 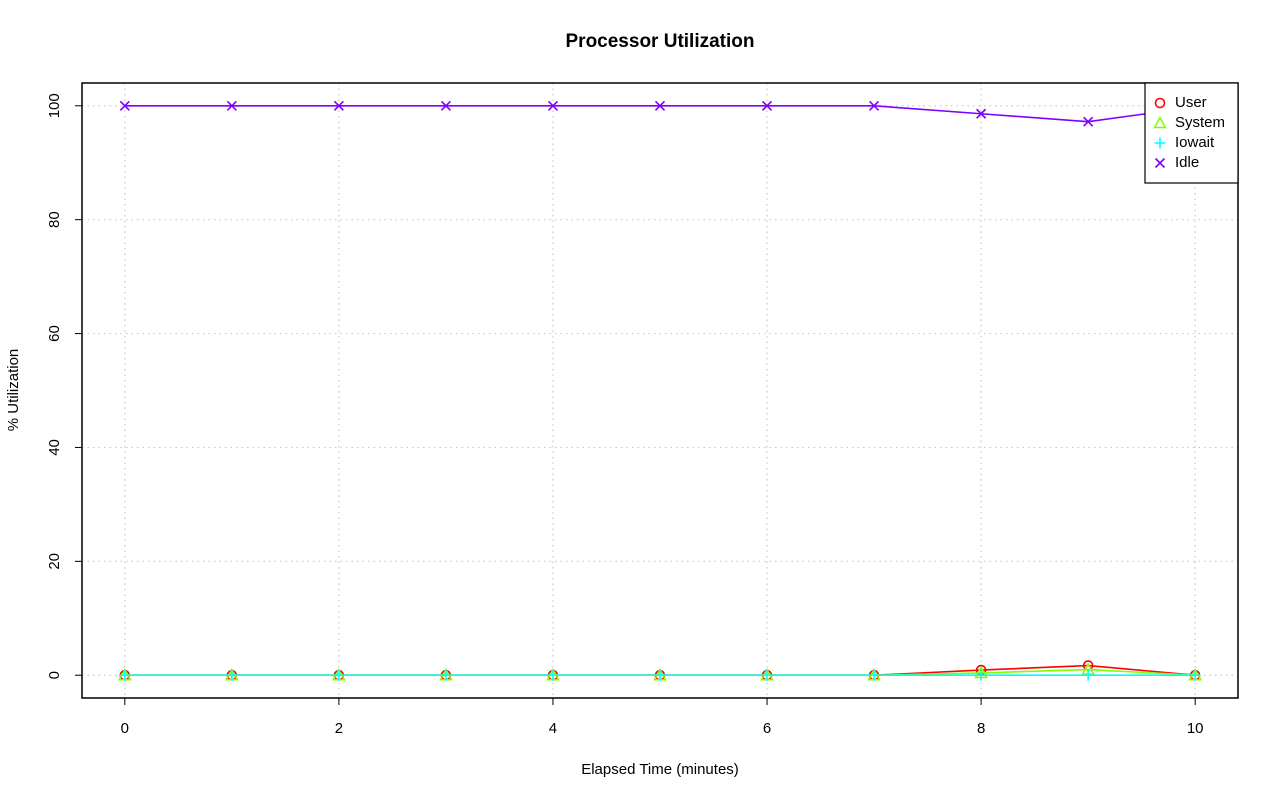 What do you see at coordinates (767, 728) in the screenshot?
I see `x-tick-label: 6` at bounding box center [767, 728].